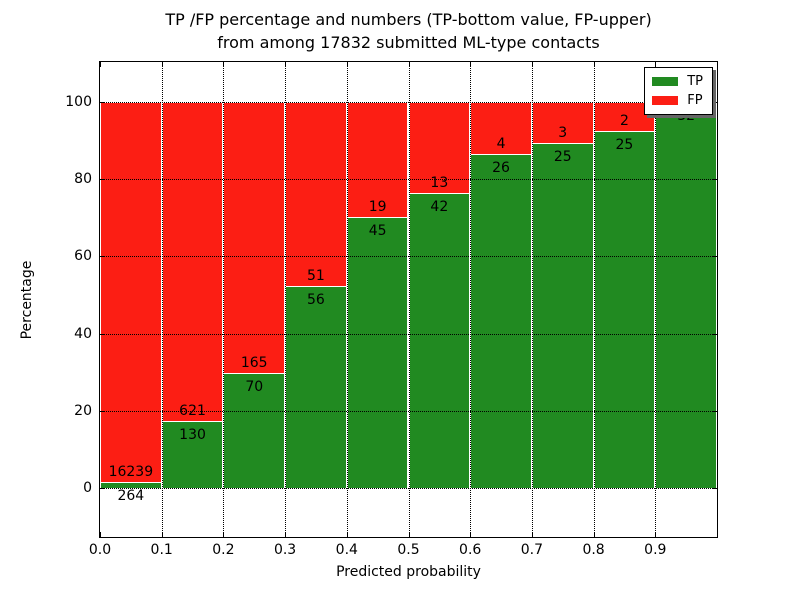 Image resolution: width=800 pixels, height=600 pixels. Describe the element at coordinates (665, 81) in the screenshot. I see `legend-swatch-tp-icon` at that location.